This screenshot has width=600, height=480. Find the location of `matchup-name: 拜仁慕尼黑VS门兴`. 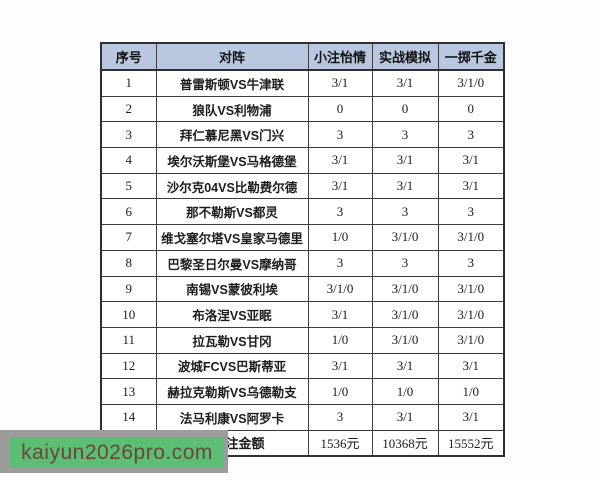

matchup-name: 拜仁慕尼黑VS门兴 is located at coordinates (232, 135).